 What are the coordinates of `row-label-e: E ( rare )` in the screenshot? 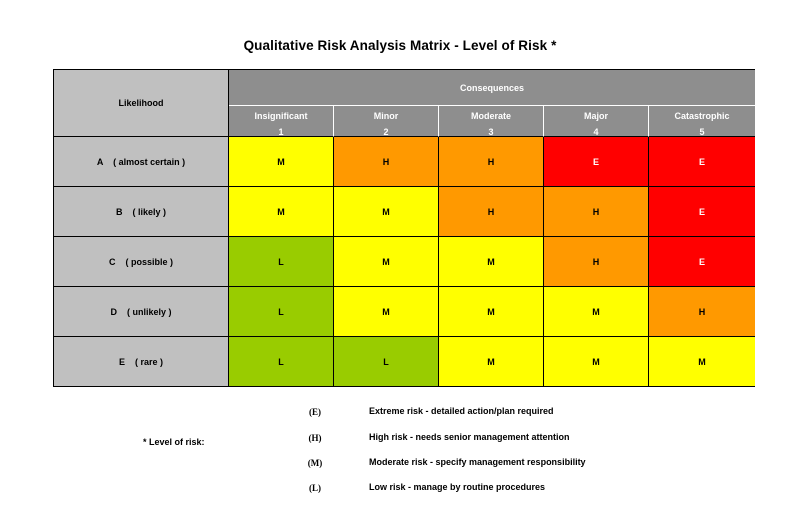 It's located at (141, 361).